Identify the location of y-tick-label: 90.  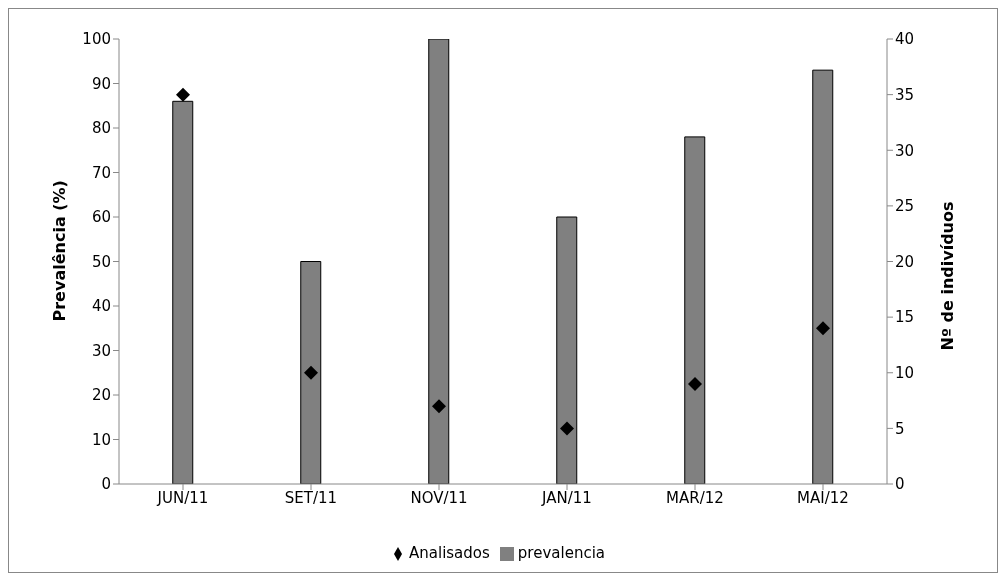
(101, 83).